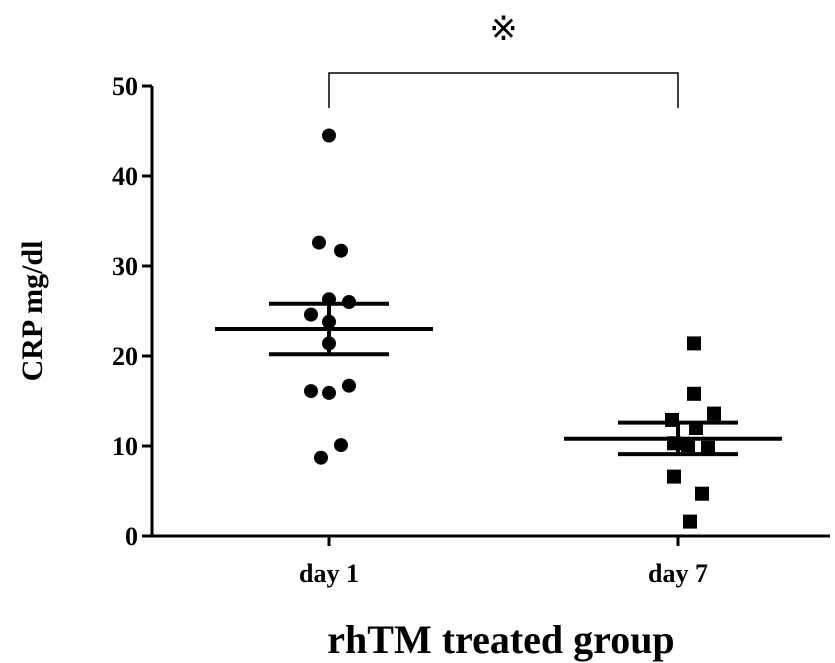 The width and height of the screenshot is (835, 663). Describe the element at coordinates (131, 536) in the screenshot. I see `y-tick-label: 0` at that location.